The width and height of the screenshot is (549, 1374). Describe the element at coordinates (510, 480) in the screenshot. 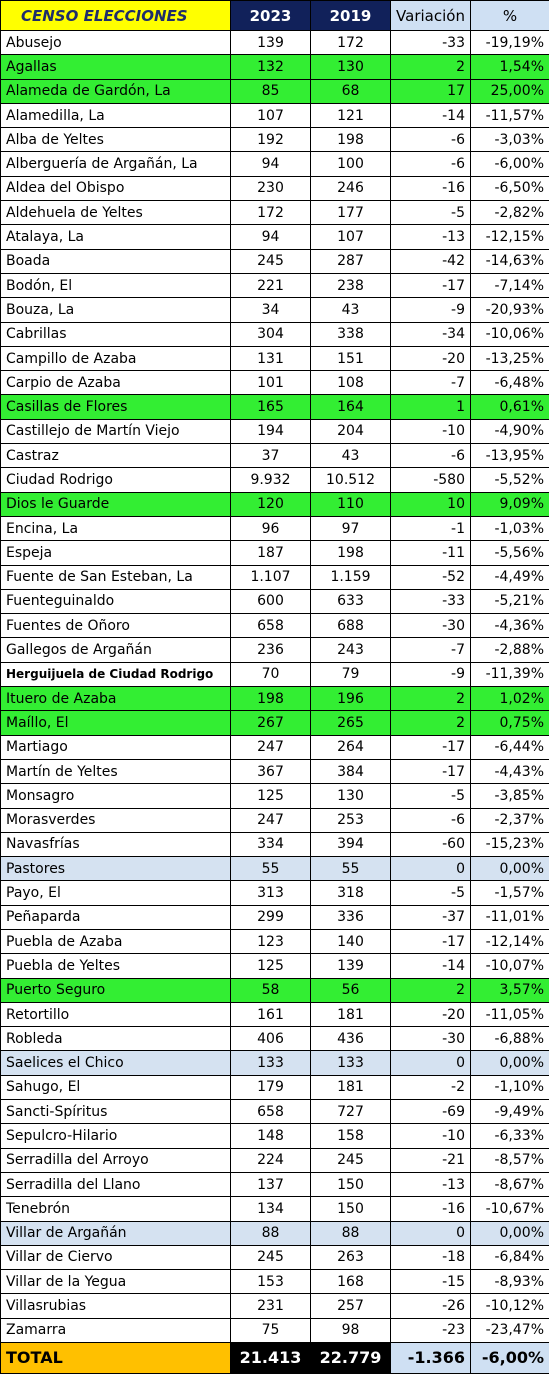

I see `variation-percent: -5,52%` at that location.